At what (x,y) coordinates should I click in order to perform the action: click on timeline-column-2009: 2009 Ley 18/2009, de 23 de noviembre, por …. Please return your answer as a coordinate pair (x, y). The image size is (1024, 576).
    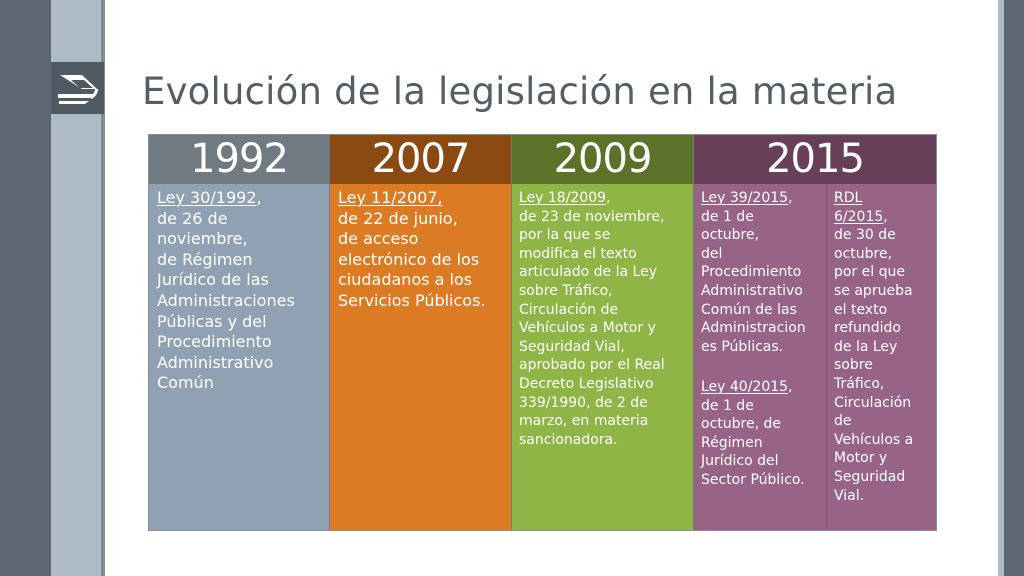
    Looking at the image, I should click on (602, 332).